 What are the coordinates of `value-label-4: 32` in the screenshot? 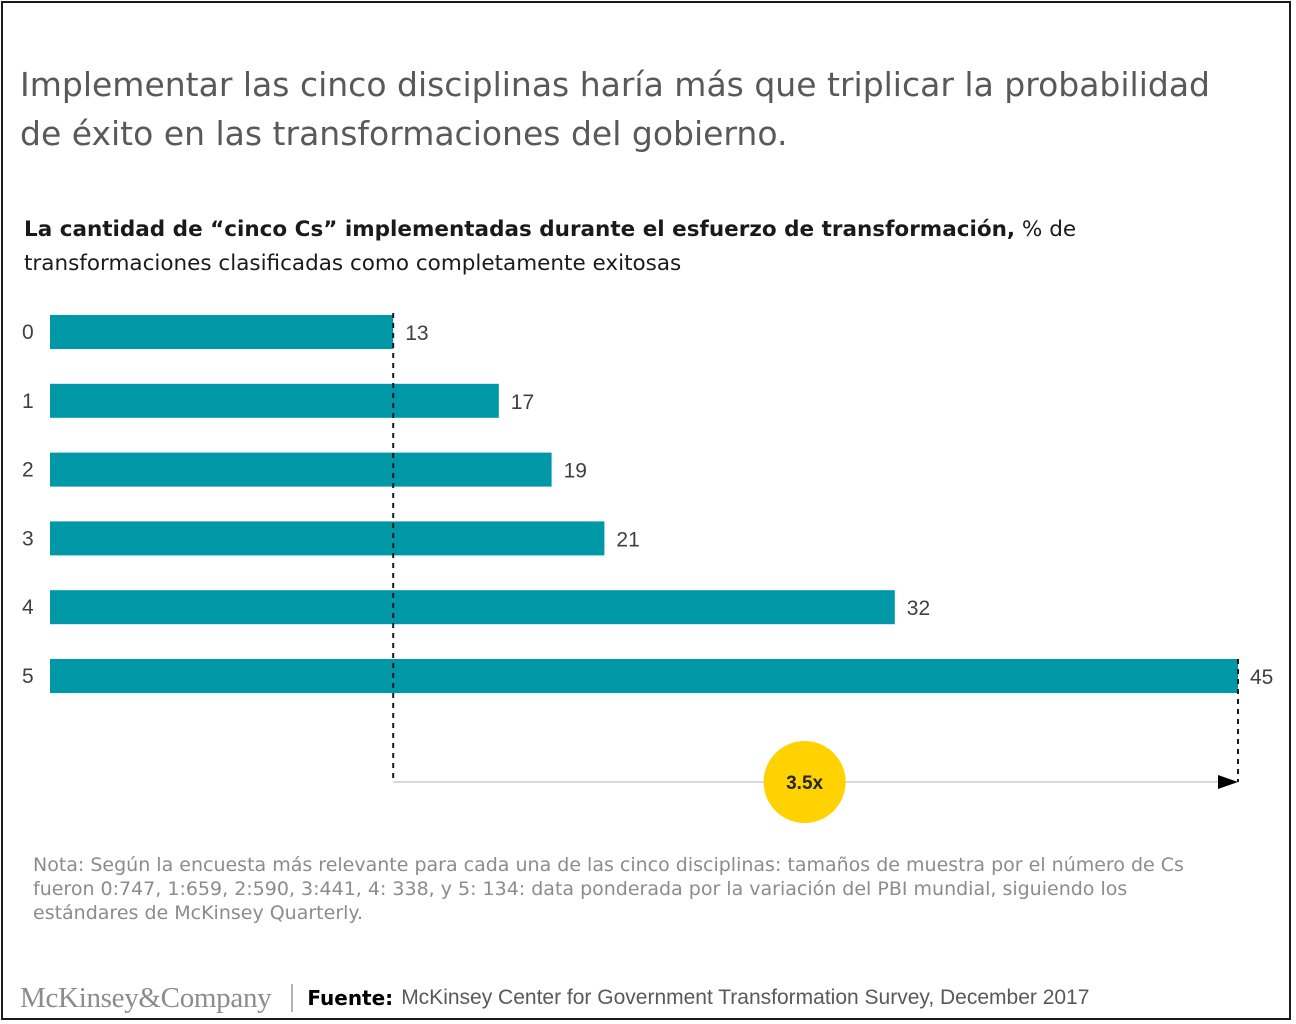 It's located at (918, 608).